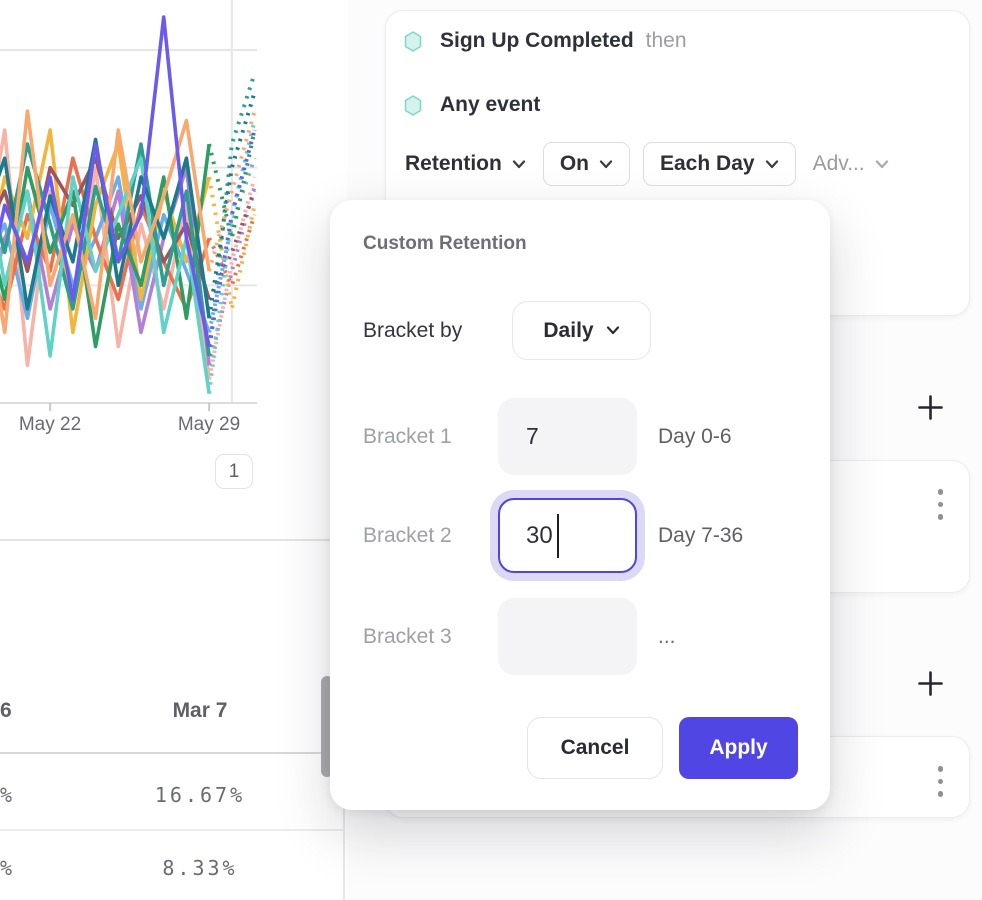 This screenshot has width=982, height=900. I want to click on bracket-row-1: Bracket 1 Day 0-6, so click(580, 436).